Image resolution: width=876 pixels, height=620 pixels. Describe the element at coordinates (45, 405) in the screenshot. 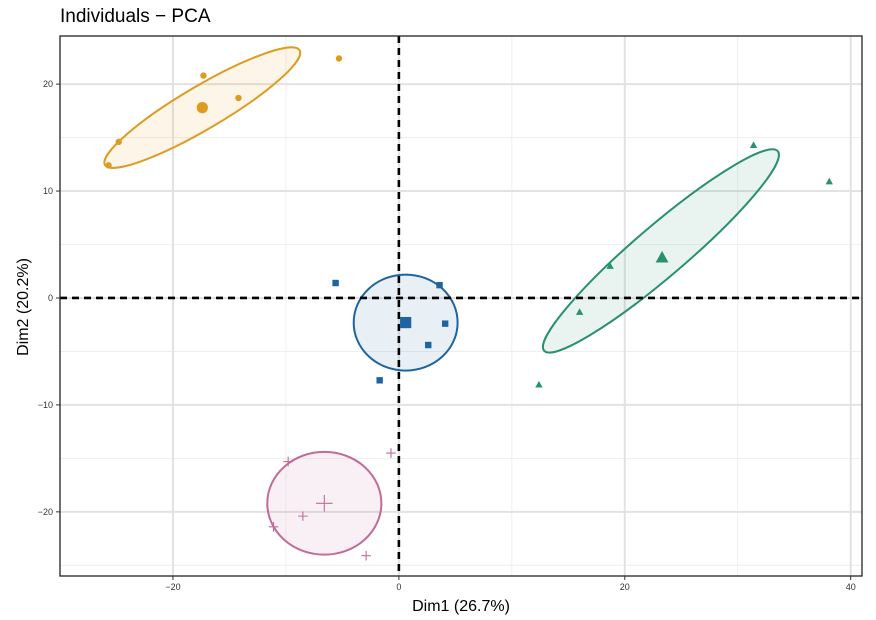

I see `y-tick-label: −10` at that location.